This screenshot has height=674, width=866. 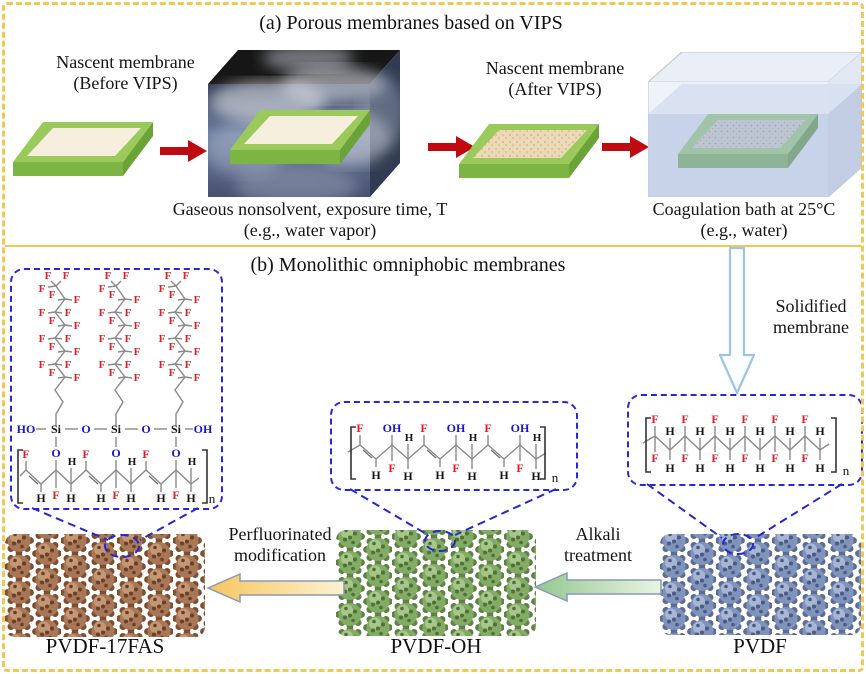 I want to click on pvdf17fas-structure-box: HO Si O Si O Si OH O O O n, so click(x=116, y=389).